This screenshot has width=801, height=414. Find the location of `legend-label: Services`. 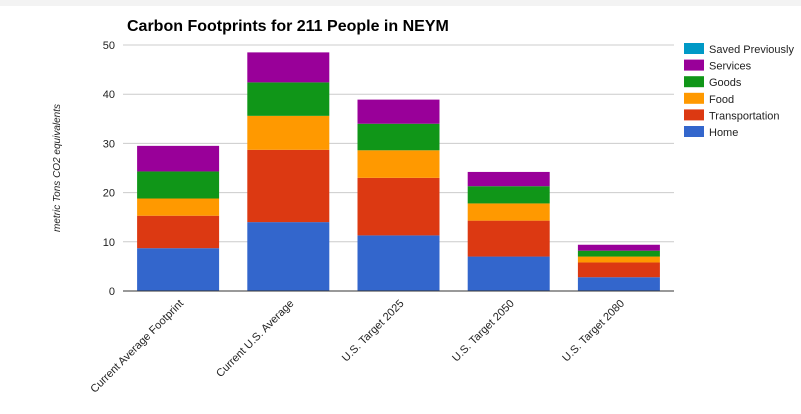

legend-label: Services is located at coordinates (730, 67).